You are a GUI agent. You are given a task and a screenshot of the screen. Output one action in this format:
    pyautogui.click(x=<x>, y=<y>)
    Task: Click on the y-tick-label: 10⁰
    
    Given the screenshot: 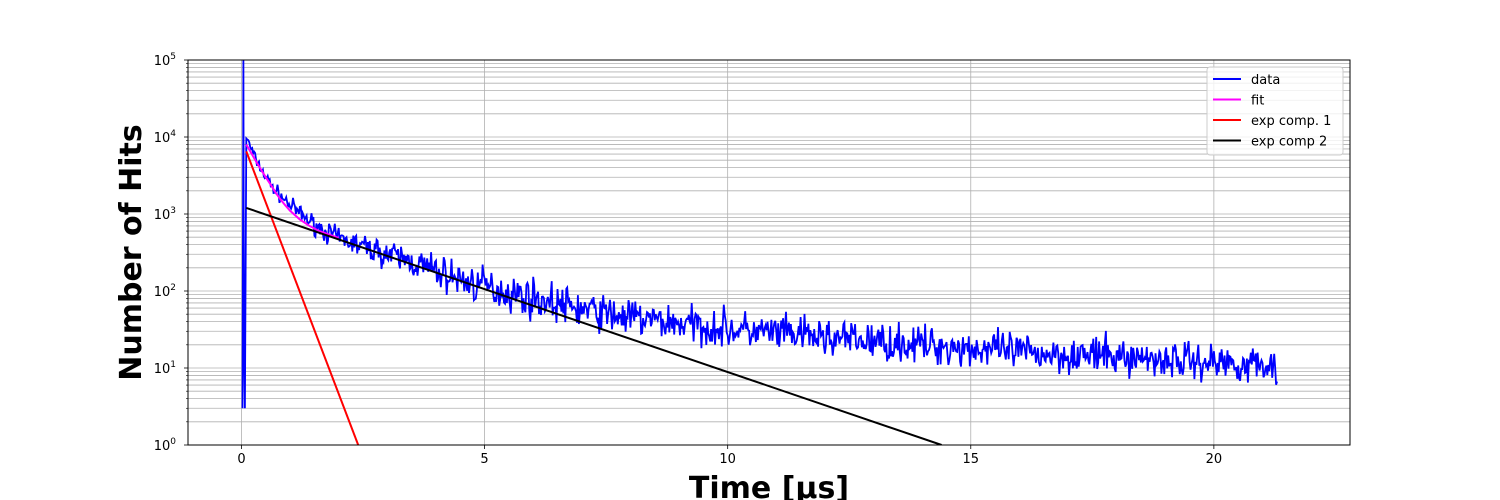 What is the action you would take?
    pyautogui.click(x=165, y=445)
    